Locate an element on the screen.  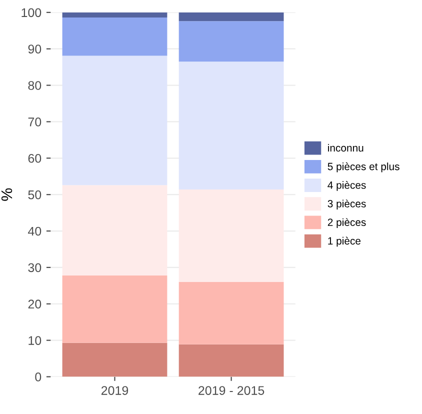
x-tick-label: 2019 is located at coordinates (114, 390).